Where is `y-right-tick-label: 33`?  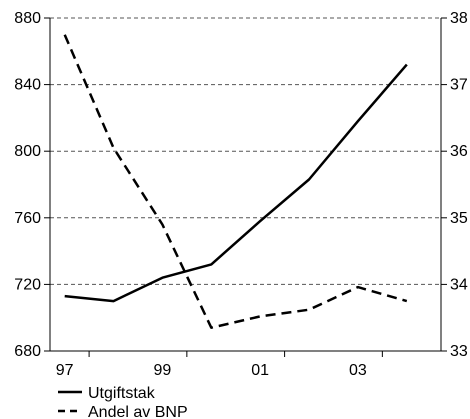
y-right-tick-label: 33 is located at coordinates (459, 351).